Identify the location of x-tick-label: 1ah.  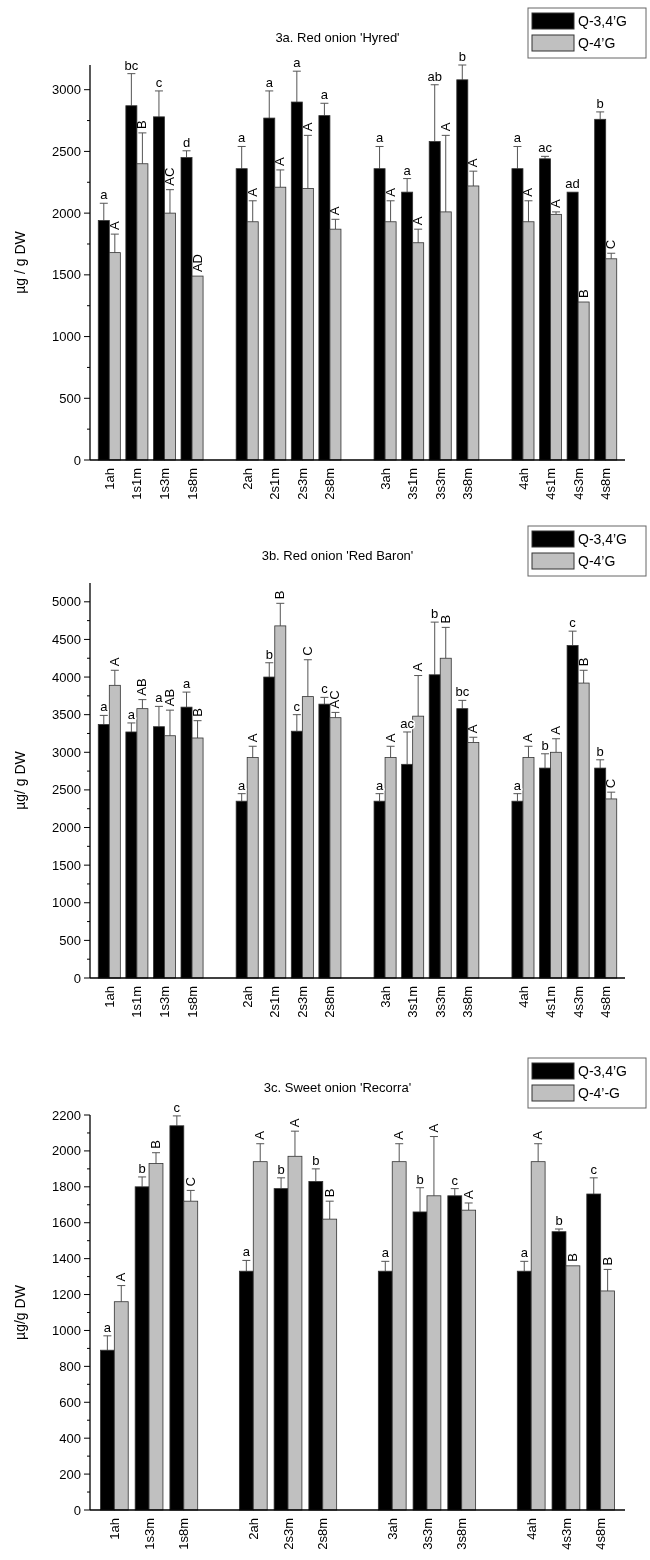
(109, 479).